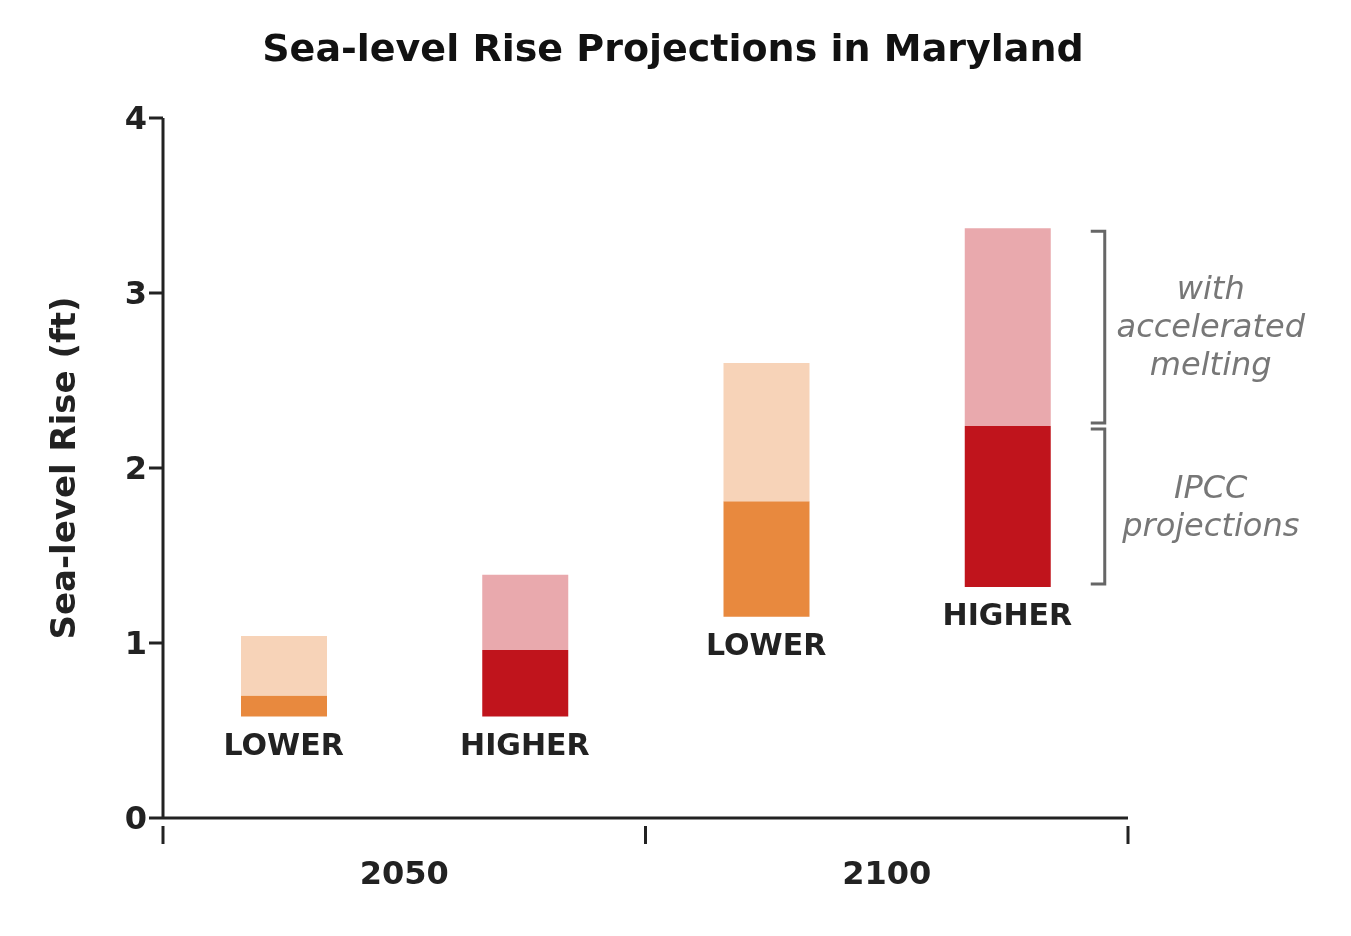 The width and height of the screenshot is (1351, 936). I want to click on text: with accelerated melting, so click(1211, 326).